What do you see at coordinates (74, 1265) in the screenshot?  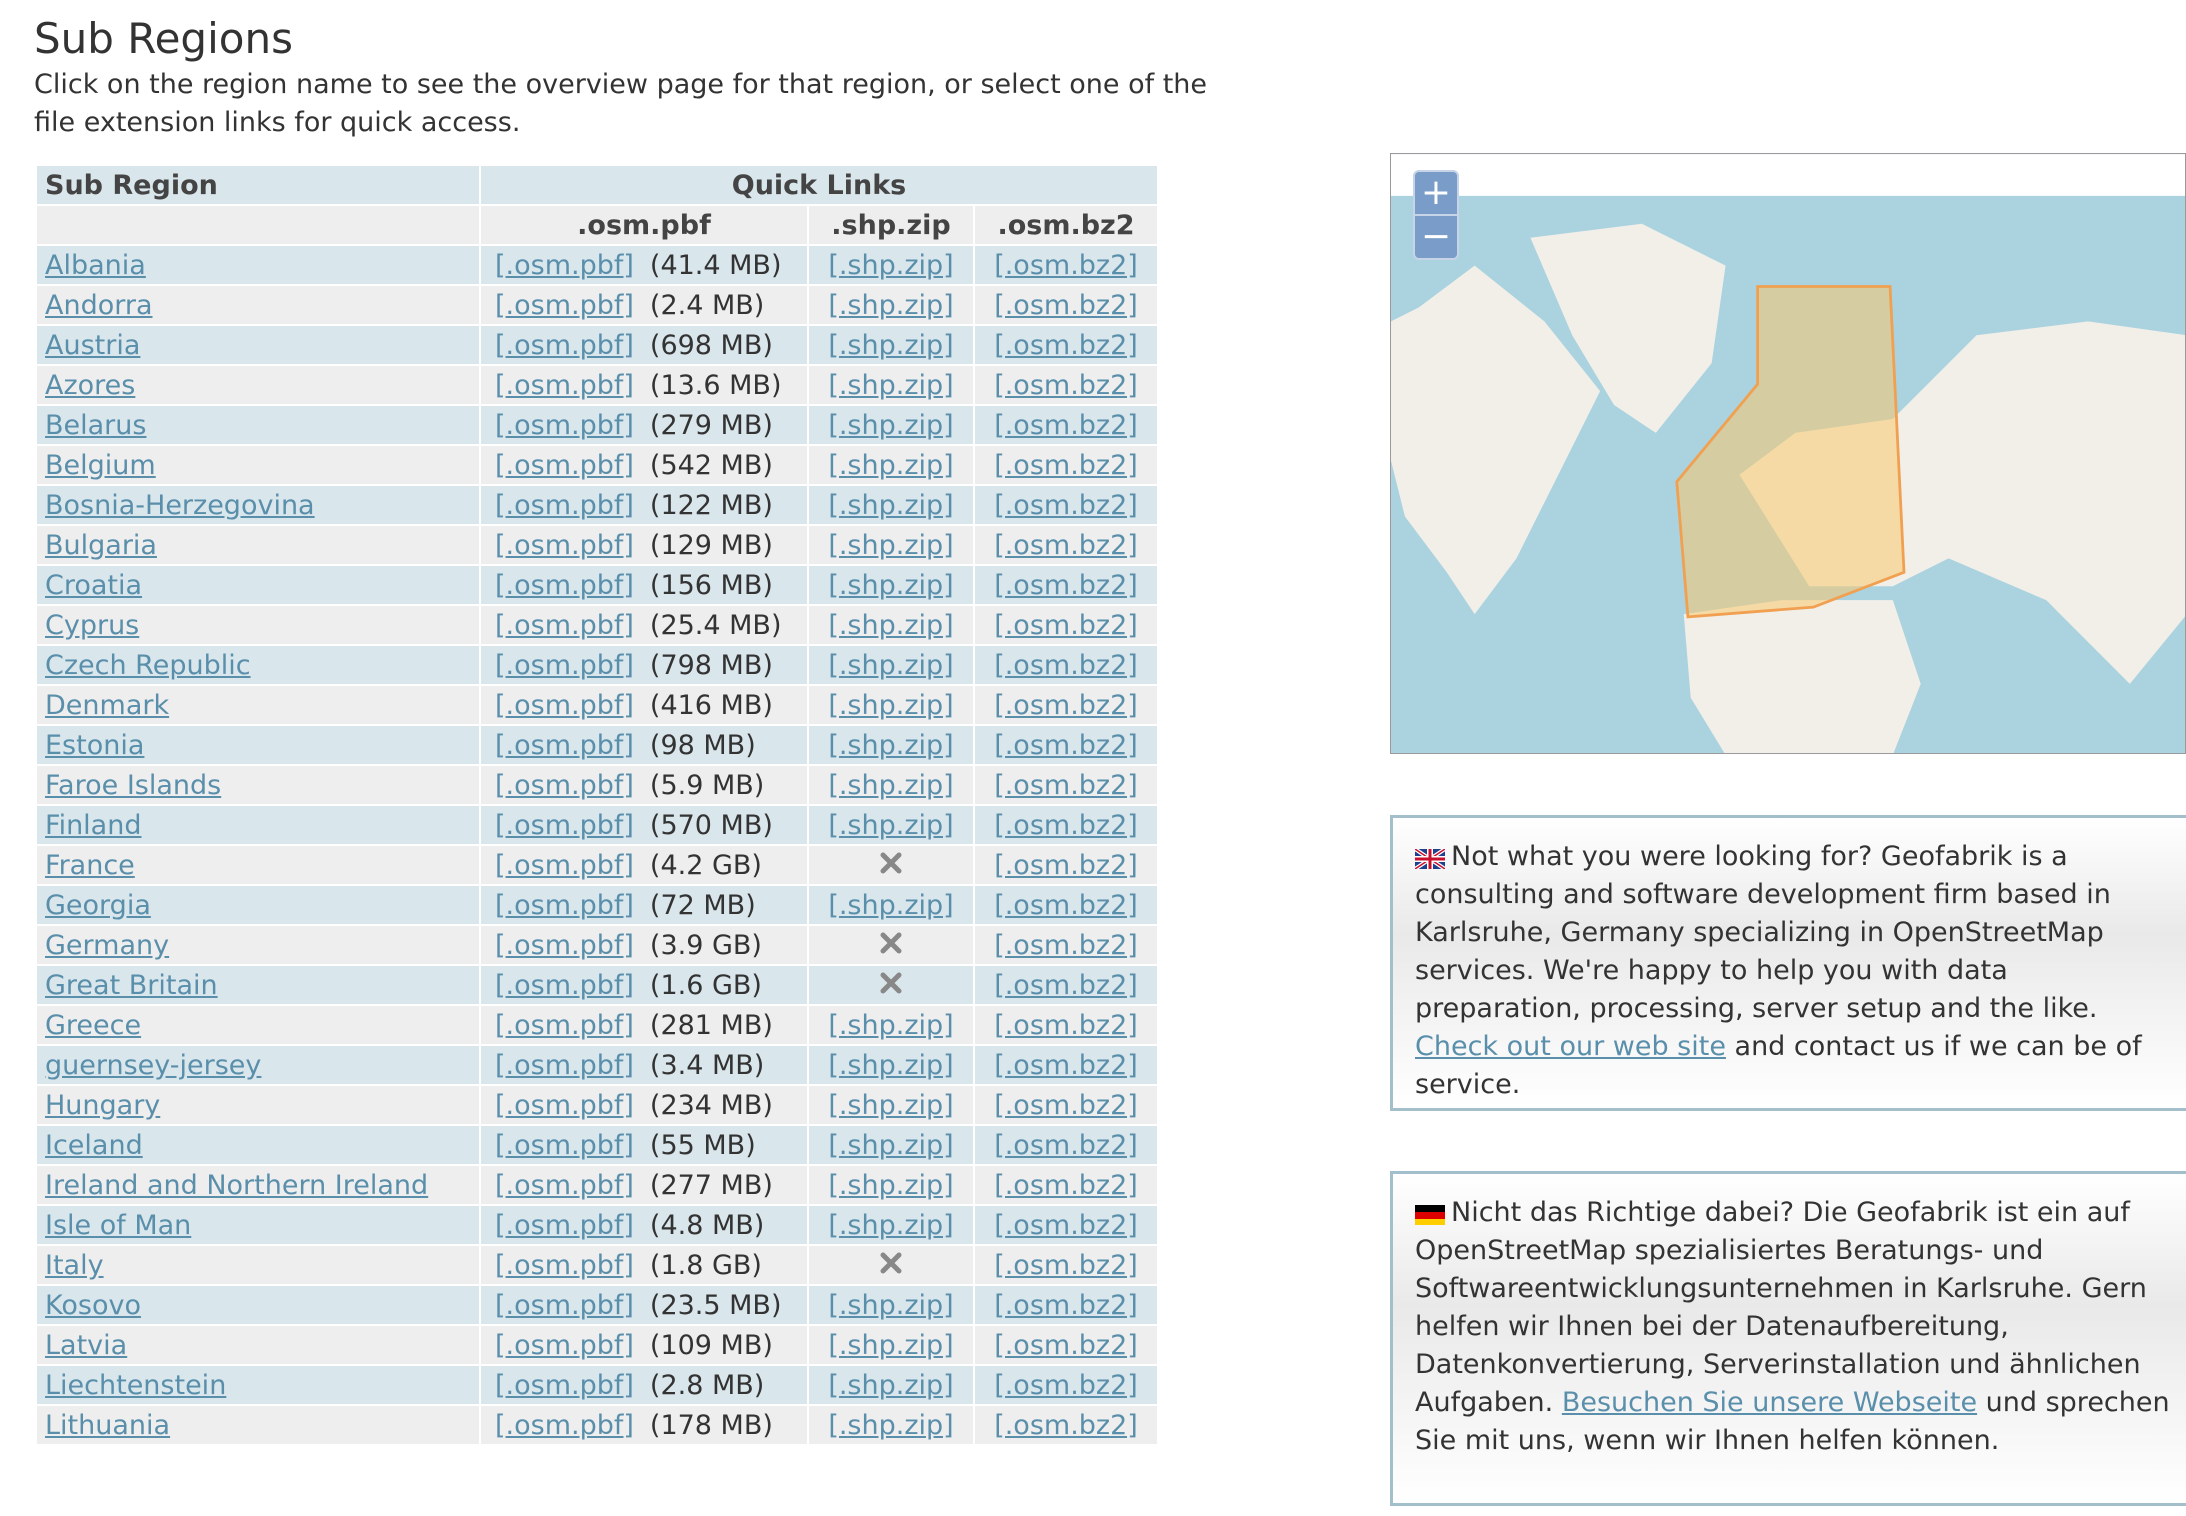 I see `region-link: Italy` at bounding box center [74, 1265].